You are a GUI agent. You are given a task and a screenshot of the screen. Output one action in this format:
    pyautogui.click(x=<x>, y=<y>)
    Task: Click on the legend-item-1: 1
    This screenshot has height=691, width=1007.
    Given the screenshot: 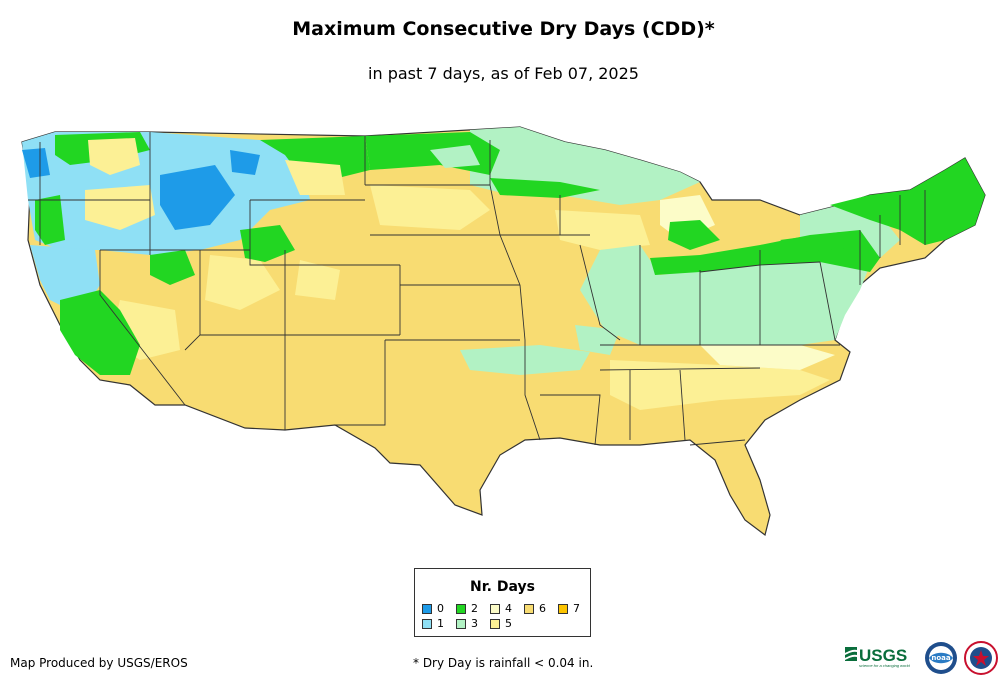 What is the action you would take?
    pyautogui.click(x=433, y=624)
    